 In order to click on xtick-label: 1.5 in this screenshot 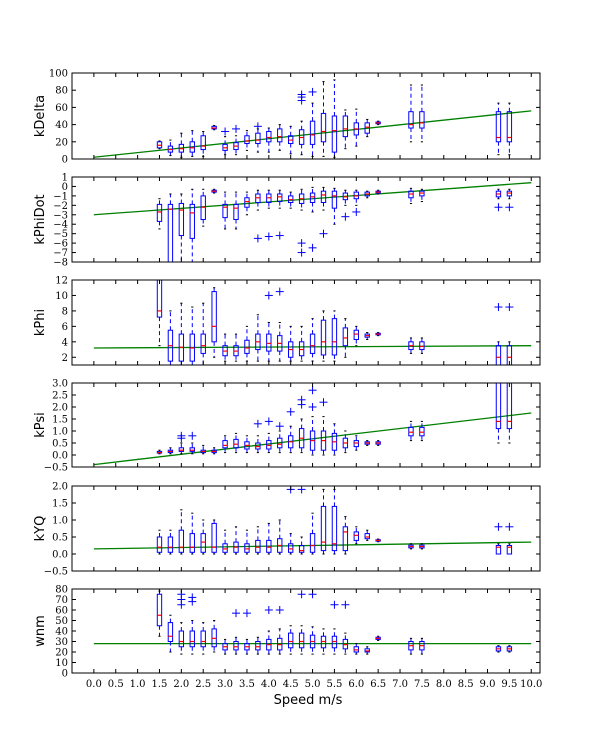, I will do `click(160, 684)`.